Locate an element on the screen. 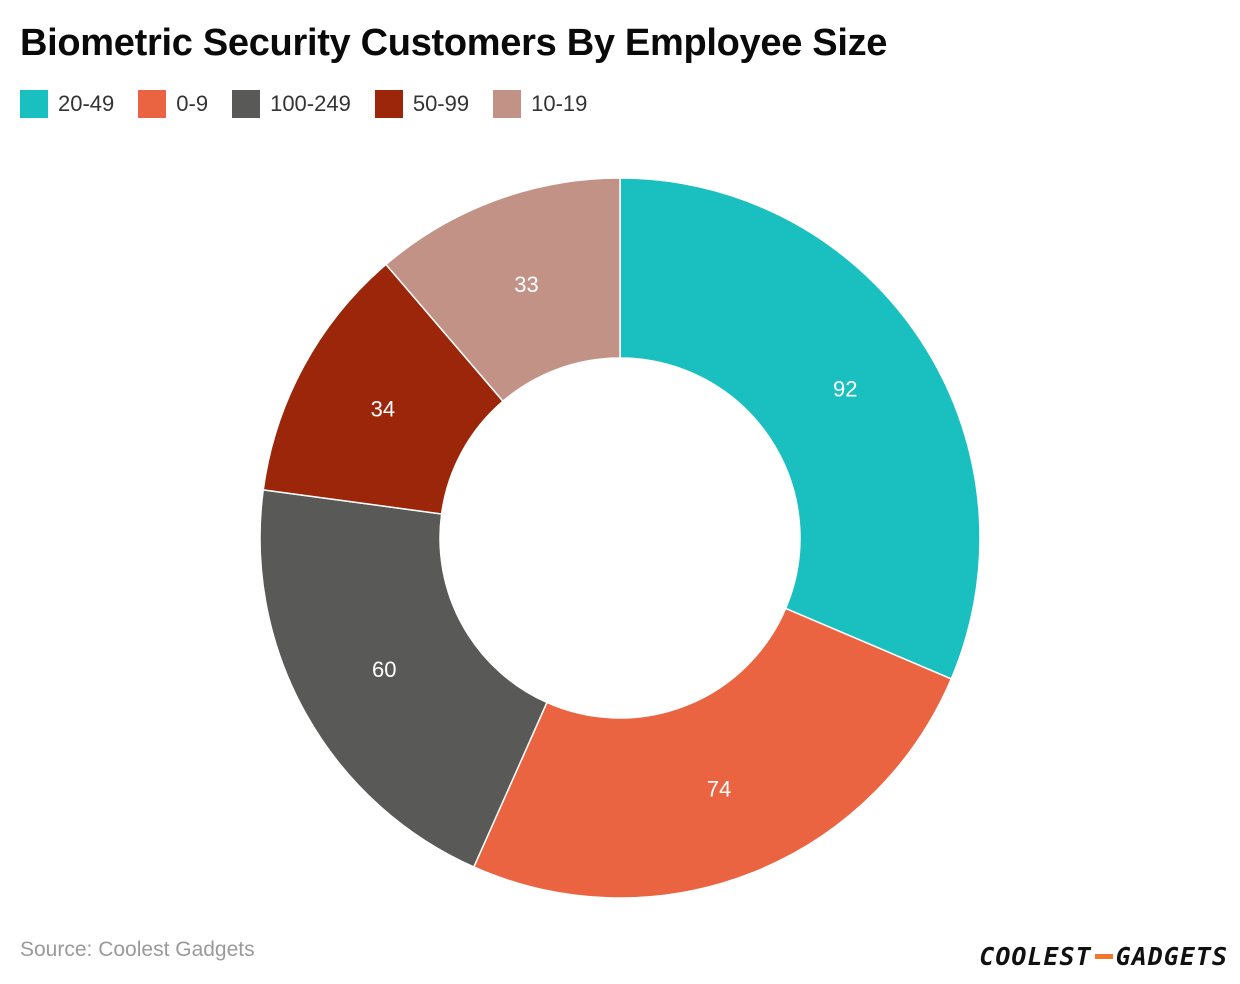  legend-item-50-99: 50-99 is located at coordinates (422, 104).